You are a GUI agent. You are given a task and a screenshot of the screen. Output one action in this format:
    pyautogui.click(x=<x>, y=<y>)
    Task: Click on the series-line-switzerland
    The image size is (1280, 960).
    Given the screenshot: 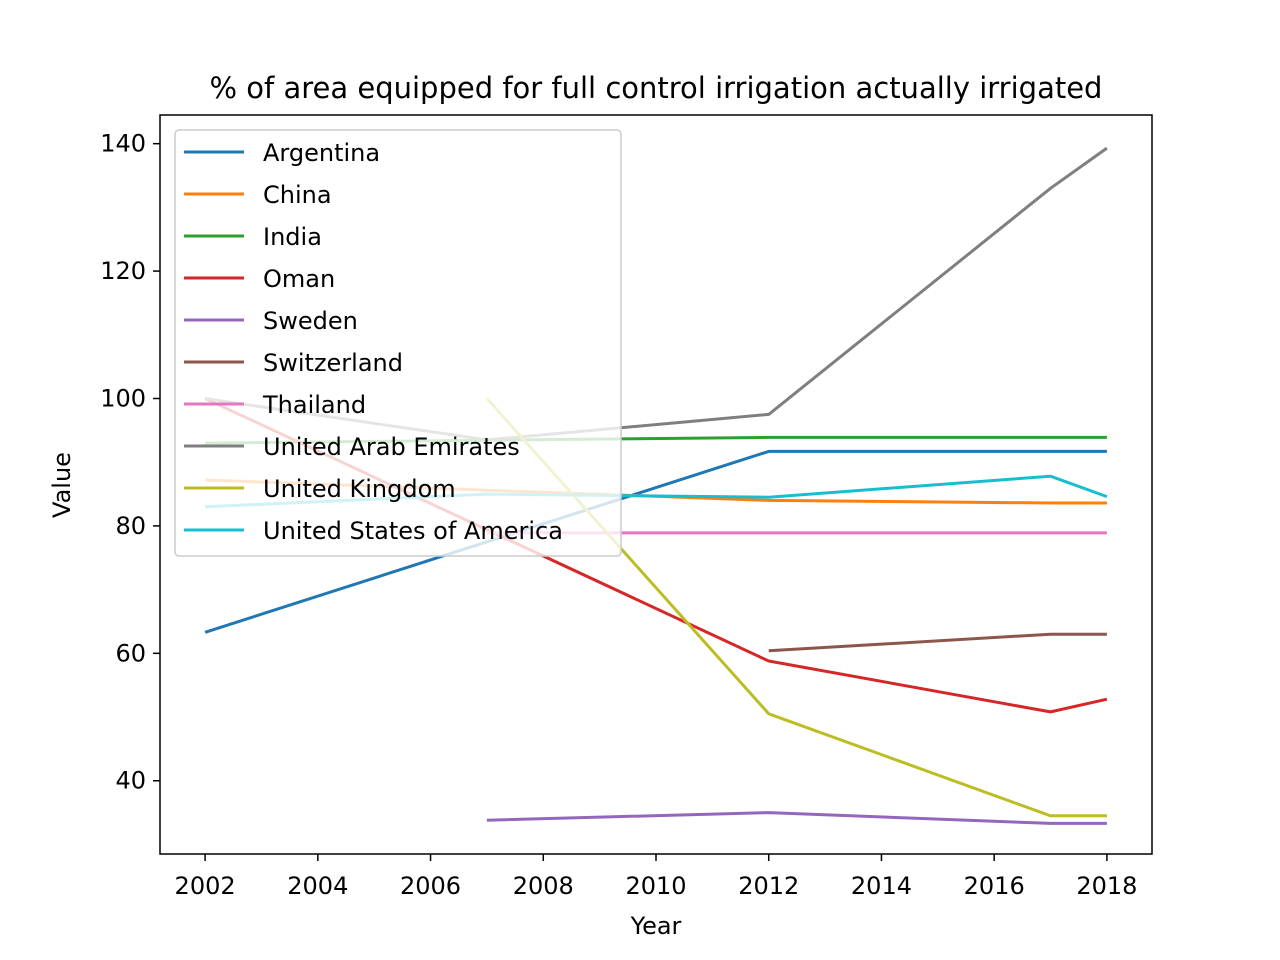 What is the action you would take?
    pyautogui.click(x=937, y=642)
    